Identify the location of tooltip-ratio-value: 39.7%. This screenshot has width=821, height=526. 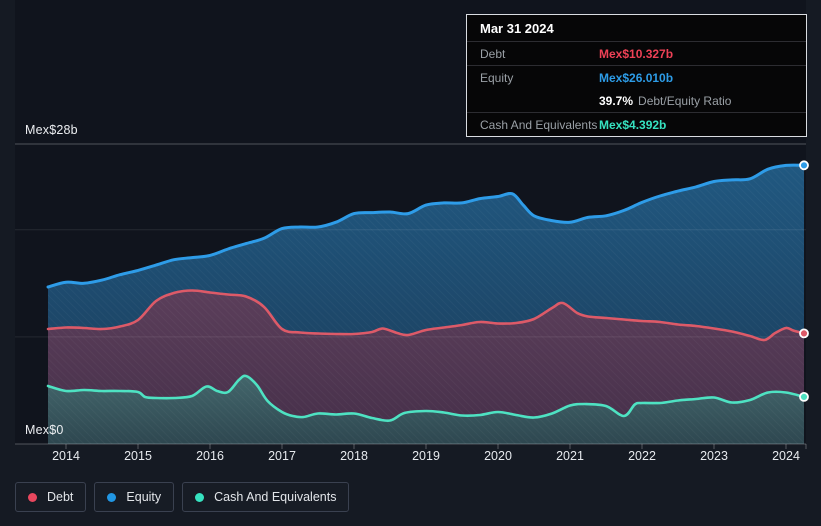
(616, 100).